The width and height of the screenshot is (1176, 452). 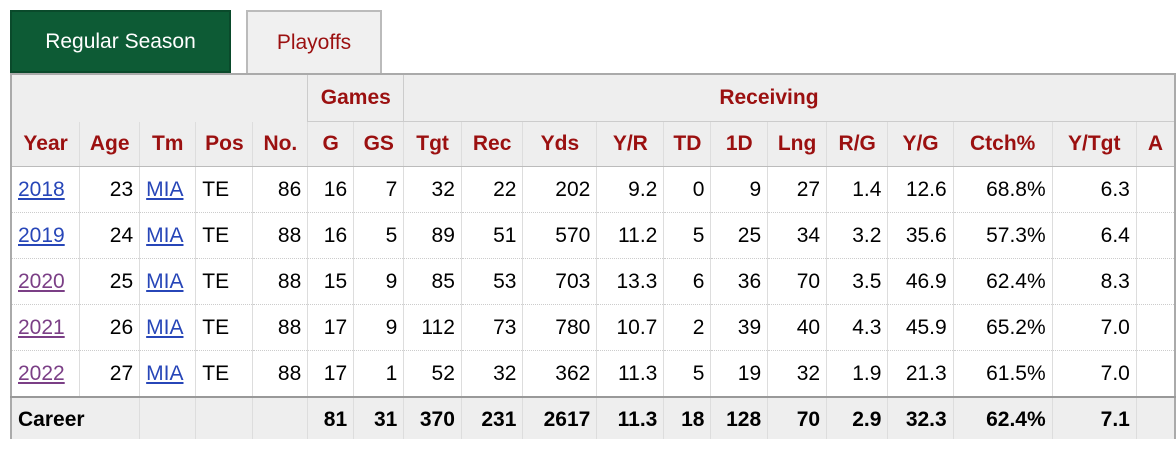 What do you see at coordinates (314, 41) in the screenshot?
I see `tab-playoffs: Playoffs` at bounding box center [314, 41].